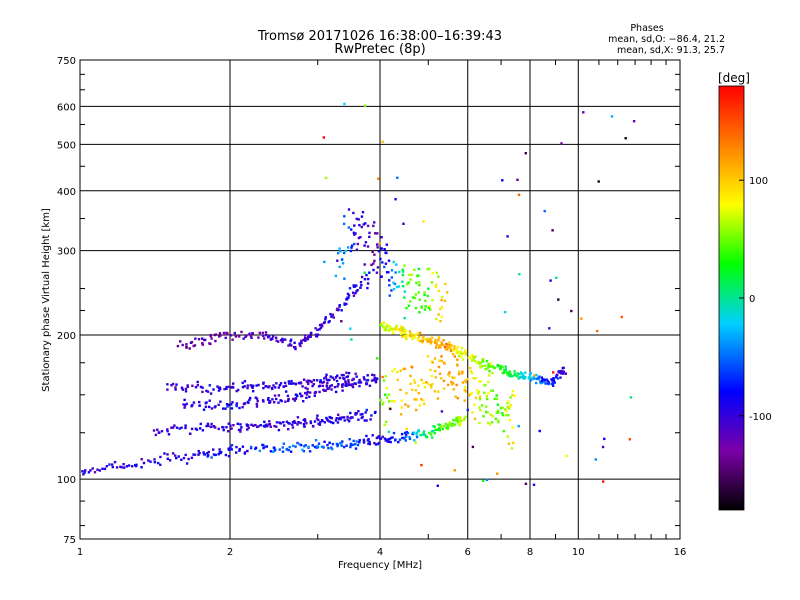 Image resolution: width=800 pixels, height=600 pixels. Describe the element at coordinates (752, 299) in the screenshot. I see `colorbar-tick-label: 0` at that location.